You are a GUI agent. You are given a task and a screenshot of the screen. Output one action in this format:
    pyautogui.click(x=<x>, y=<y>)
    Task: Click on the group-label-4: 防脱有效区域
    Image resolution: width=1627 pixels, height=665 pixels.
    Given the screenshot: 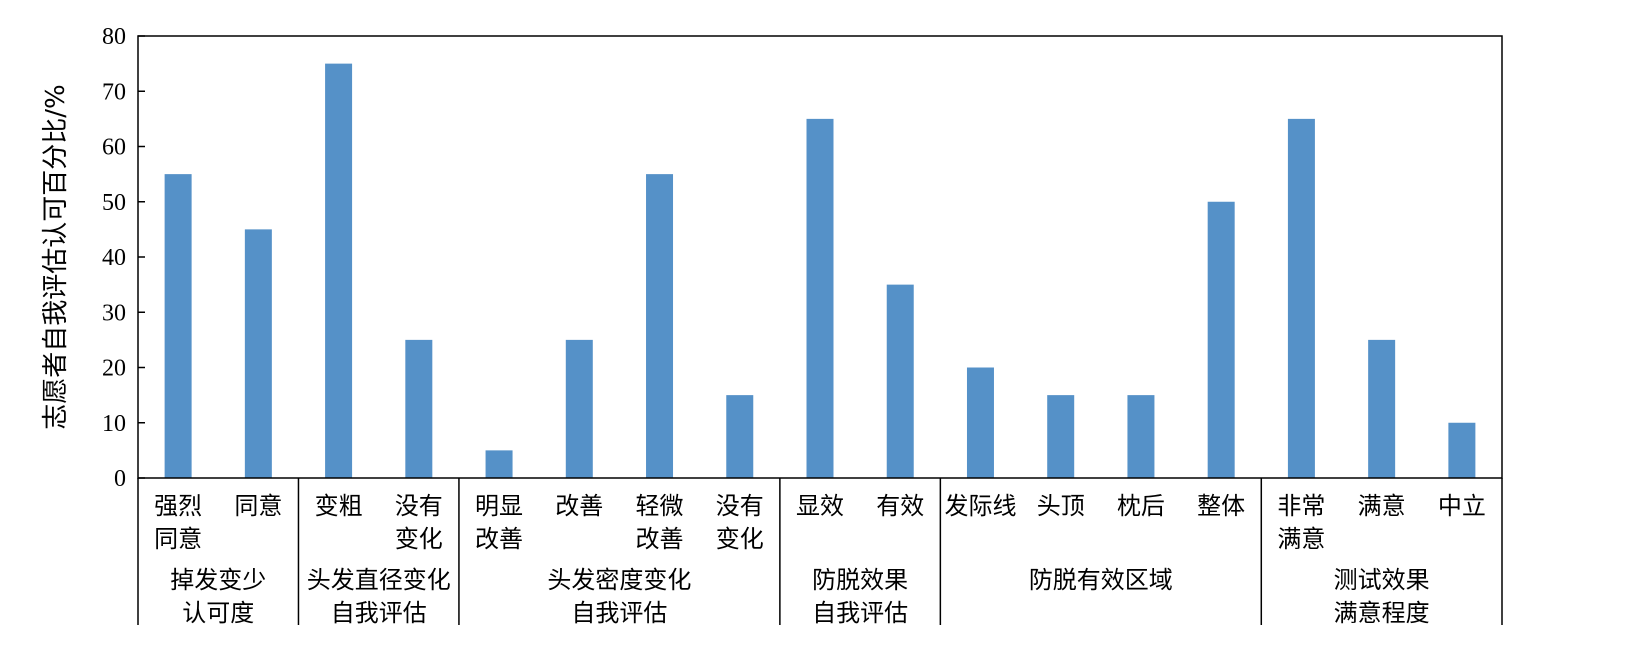 What is the action you would take?
    pyautogui.click(x=1101, y=580)
    